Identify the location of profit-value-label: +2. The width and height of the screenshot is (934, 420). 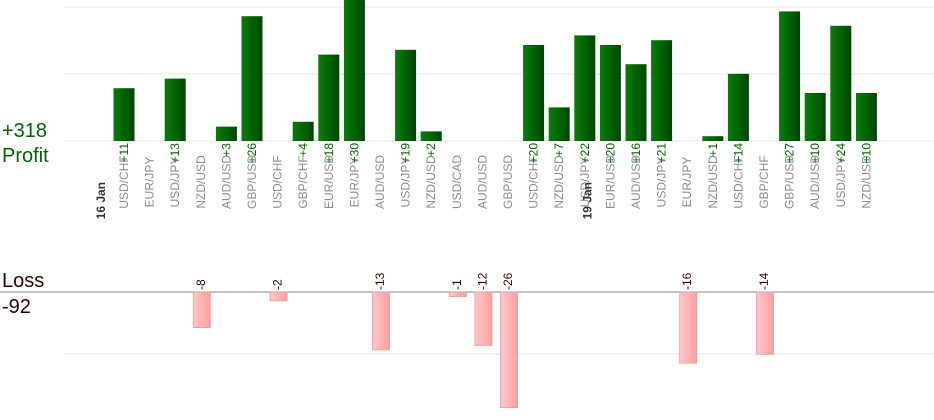
(431, 150).